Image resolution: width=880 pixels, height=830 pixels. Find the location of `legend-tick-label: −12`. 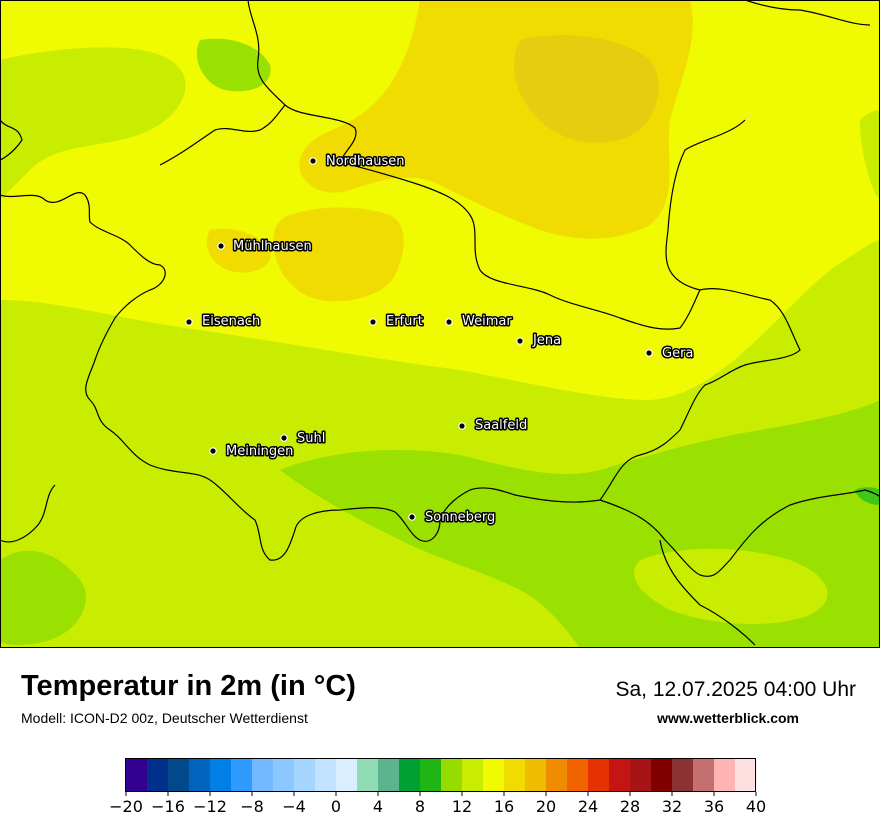

legend-tick-label: −12 is located at coordinates (210, 806).